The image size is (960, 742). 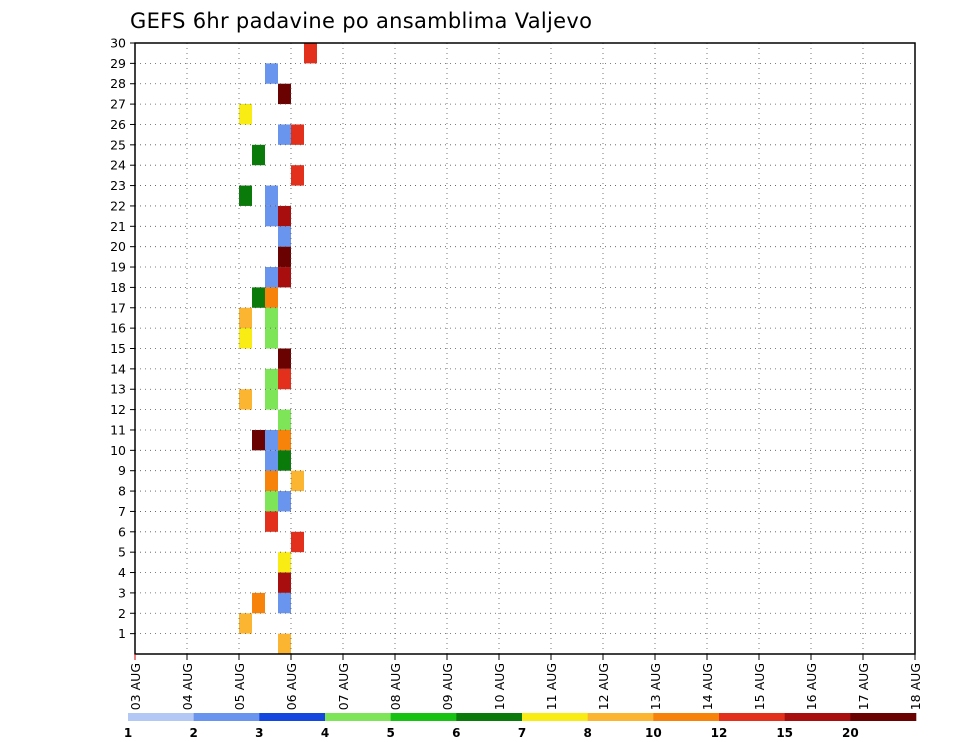 What do you see at coordinates (187, 686) in the screenshot?
I see `x-tick-label: 04 AUG` at bounding box center [187, 686].